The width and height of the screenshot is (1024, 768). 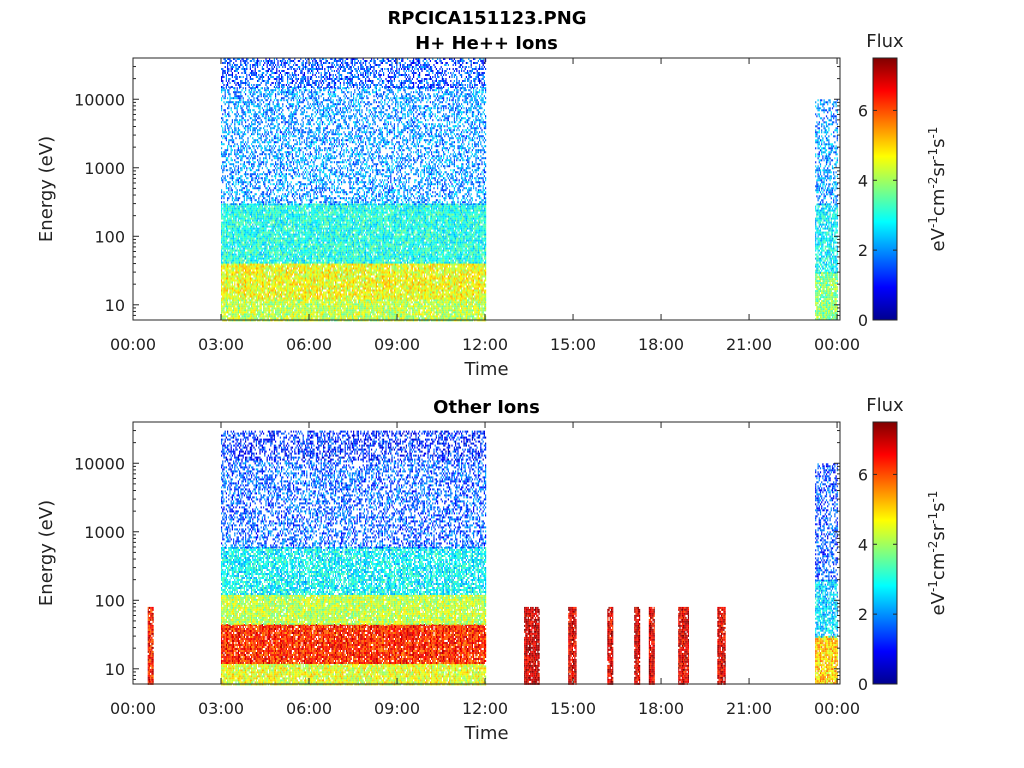 I want to click on figure-title: RPCICA151123.PNG, so click(x=486, y=18).